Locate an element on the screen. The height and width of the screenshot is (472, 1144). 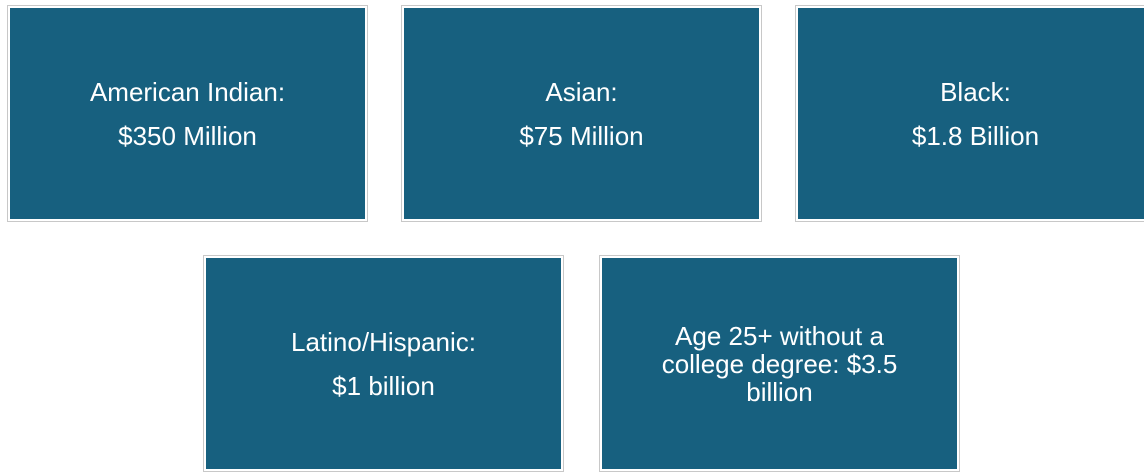
tile-label: Latino/Hispanic: is located at coordinates (383, 341).